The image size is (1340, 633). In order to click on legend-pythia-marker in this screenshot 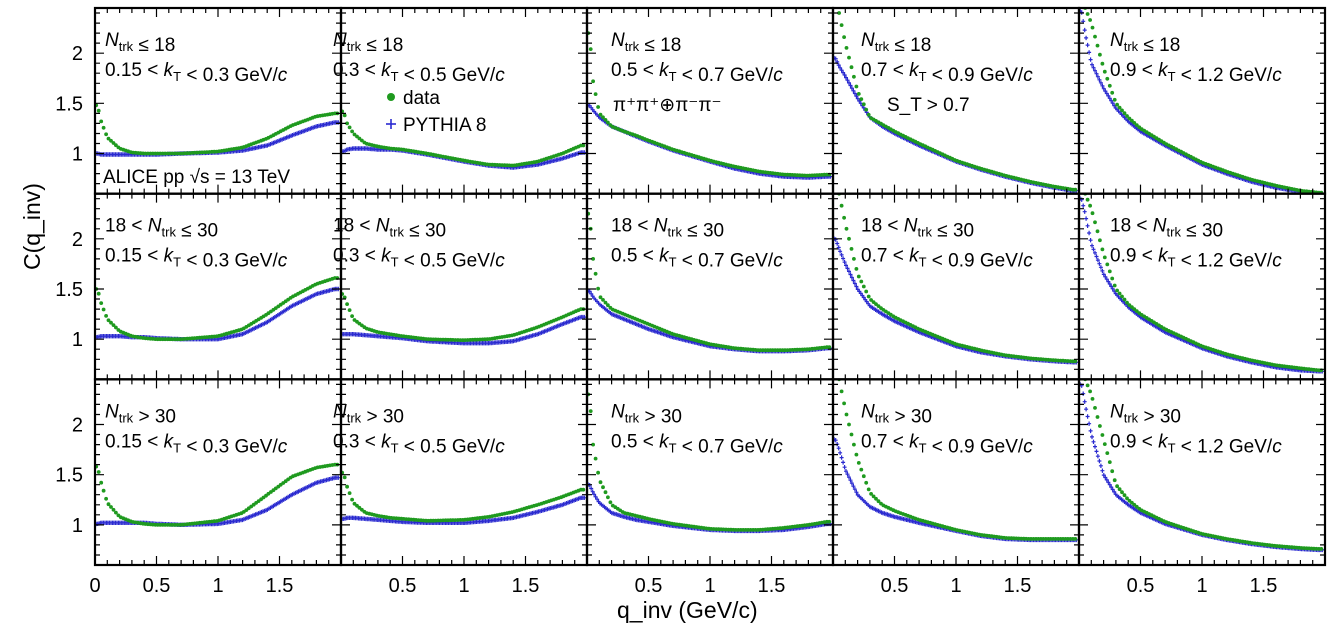, I will do `click(391, 124)`.